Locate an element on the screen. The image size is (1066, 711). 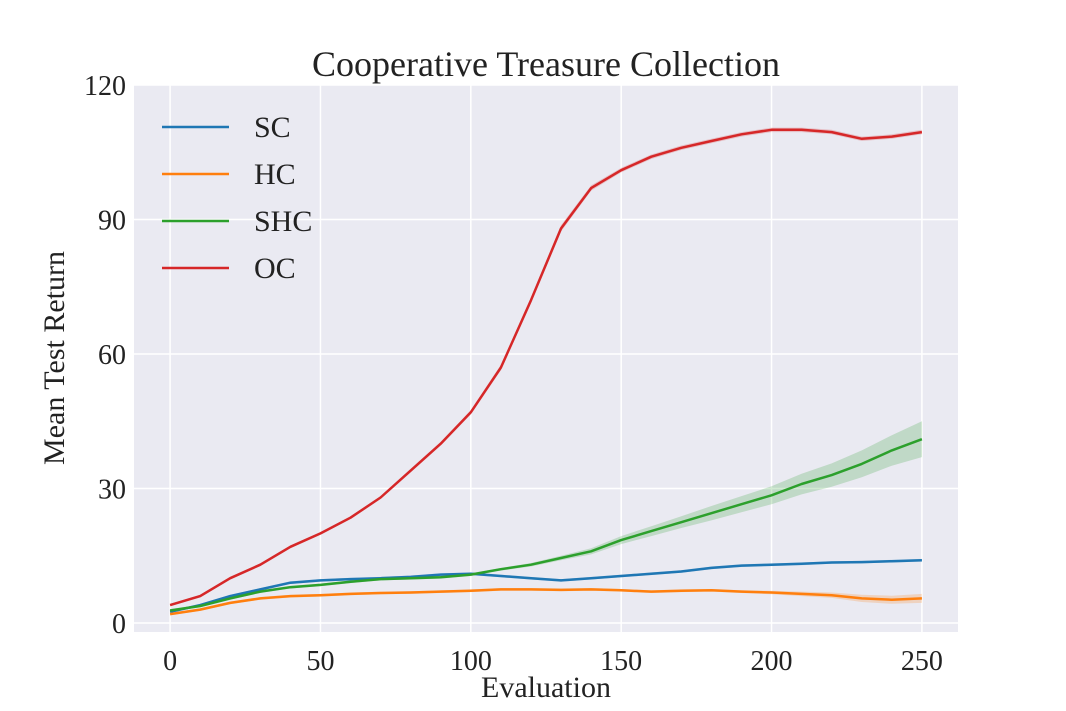
y-tick-label: 90 is located at coordinates (112, 221).